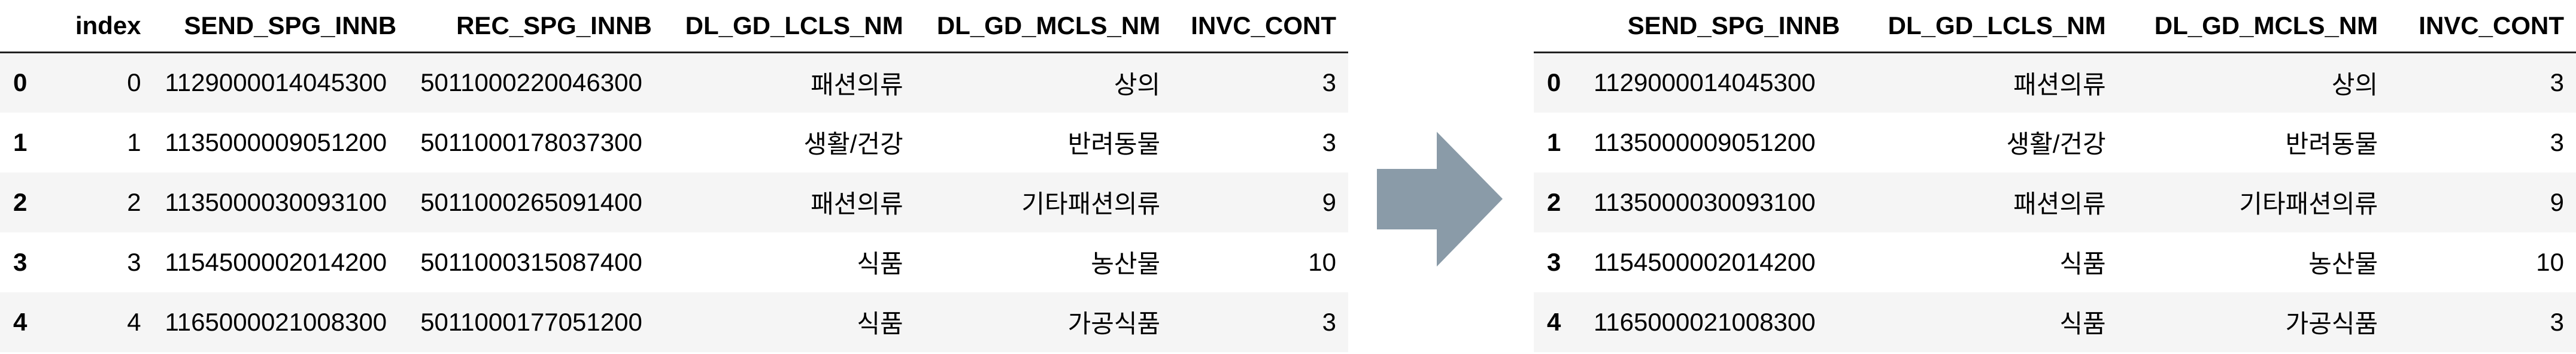 The image size is (2576, 354). What do you see at coordinates (536, 27) in the screenshot?
I see `header-rec-spg-innb: REC_SPG_INNB` at bounding box center [536, 27].